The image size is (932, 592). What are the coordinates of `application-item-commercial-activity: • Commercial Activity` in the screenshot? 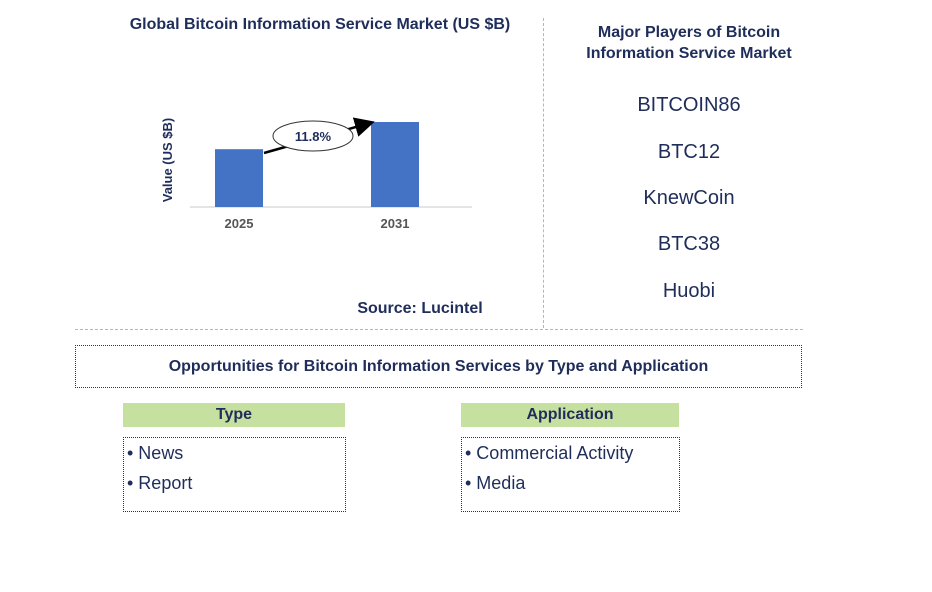 It's located at (549, 453).